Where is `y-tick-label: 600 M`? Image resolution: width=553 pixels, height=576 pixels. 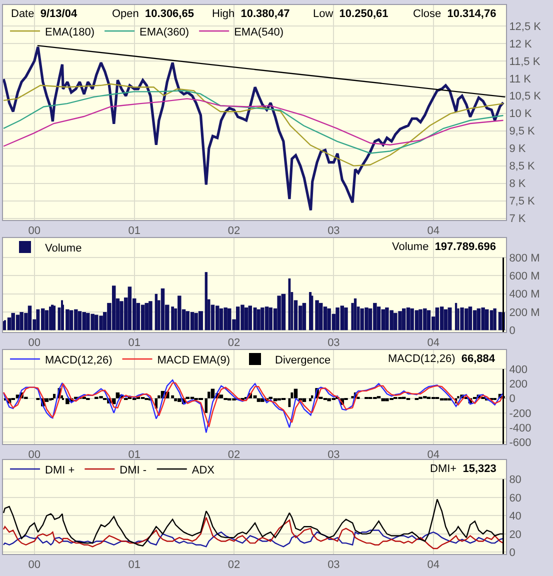 y-tick-label: 600 M is located at coordinates (524, 276).